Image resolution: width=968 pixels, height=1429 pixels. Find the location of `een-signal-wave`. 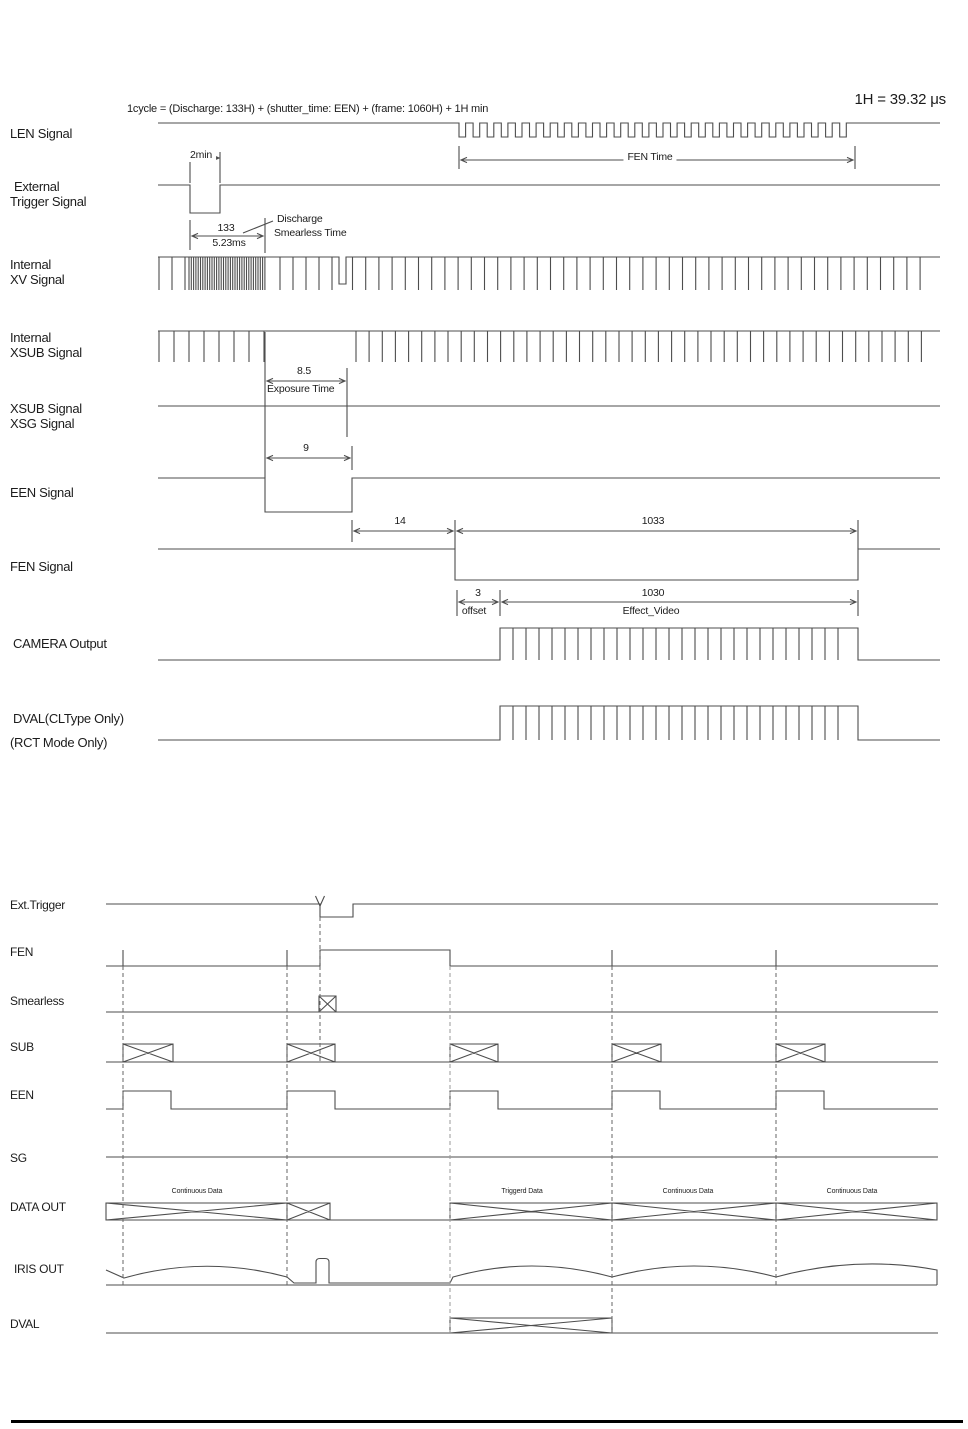

een-signal-wave is located at coordinates (549, 495).